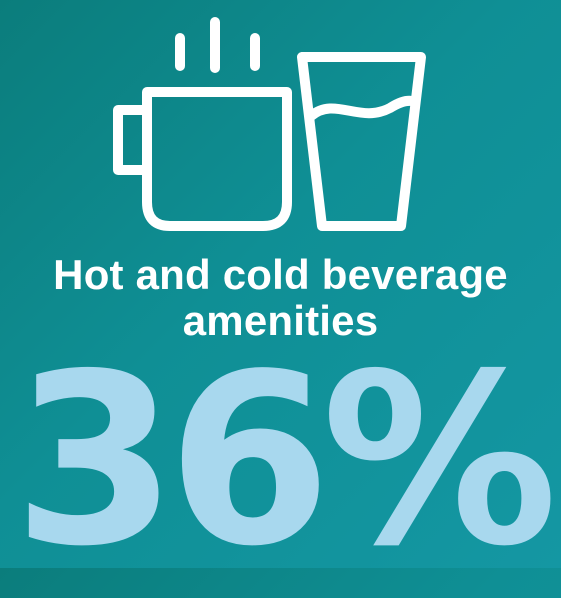  I want to click on headline-line-2: amenities, so click(280, 320).